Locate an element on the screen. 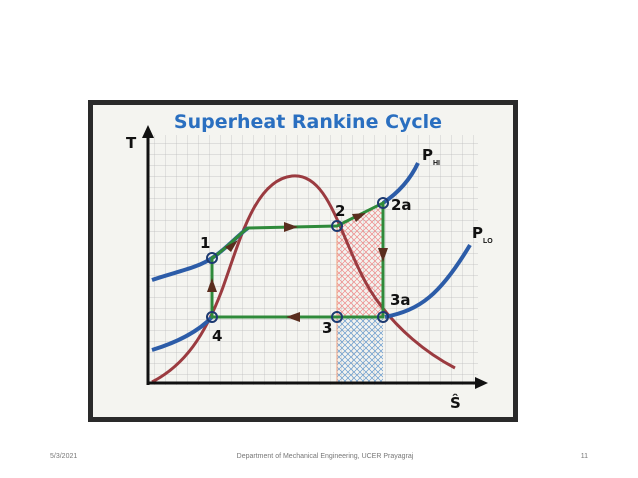  x-axis-label: Ŝ is located at coordinates (455, 402).